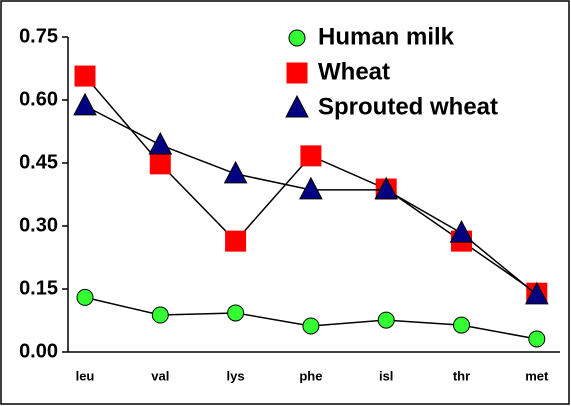 This screenshot has width=571, height=406. I want to click on y-tick-label: 0.15, so click(38, 288).